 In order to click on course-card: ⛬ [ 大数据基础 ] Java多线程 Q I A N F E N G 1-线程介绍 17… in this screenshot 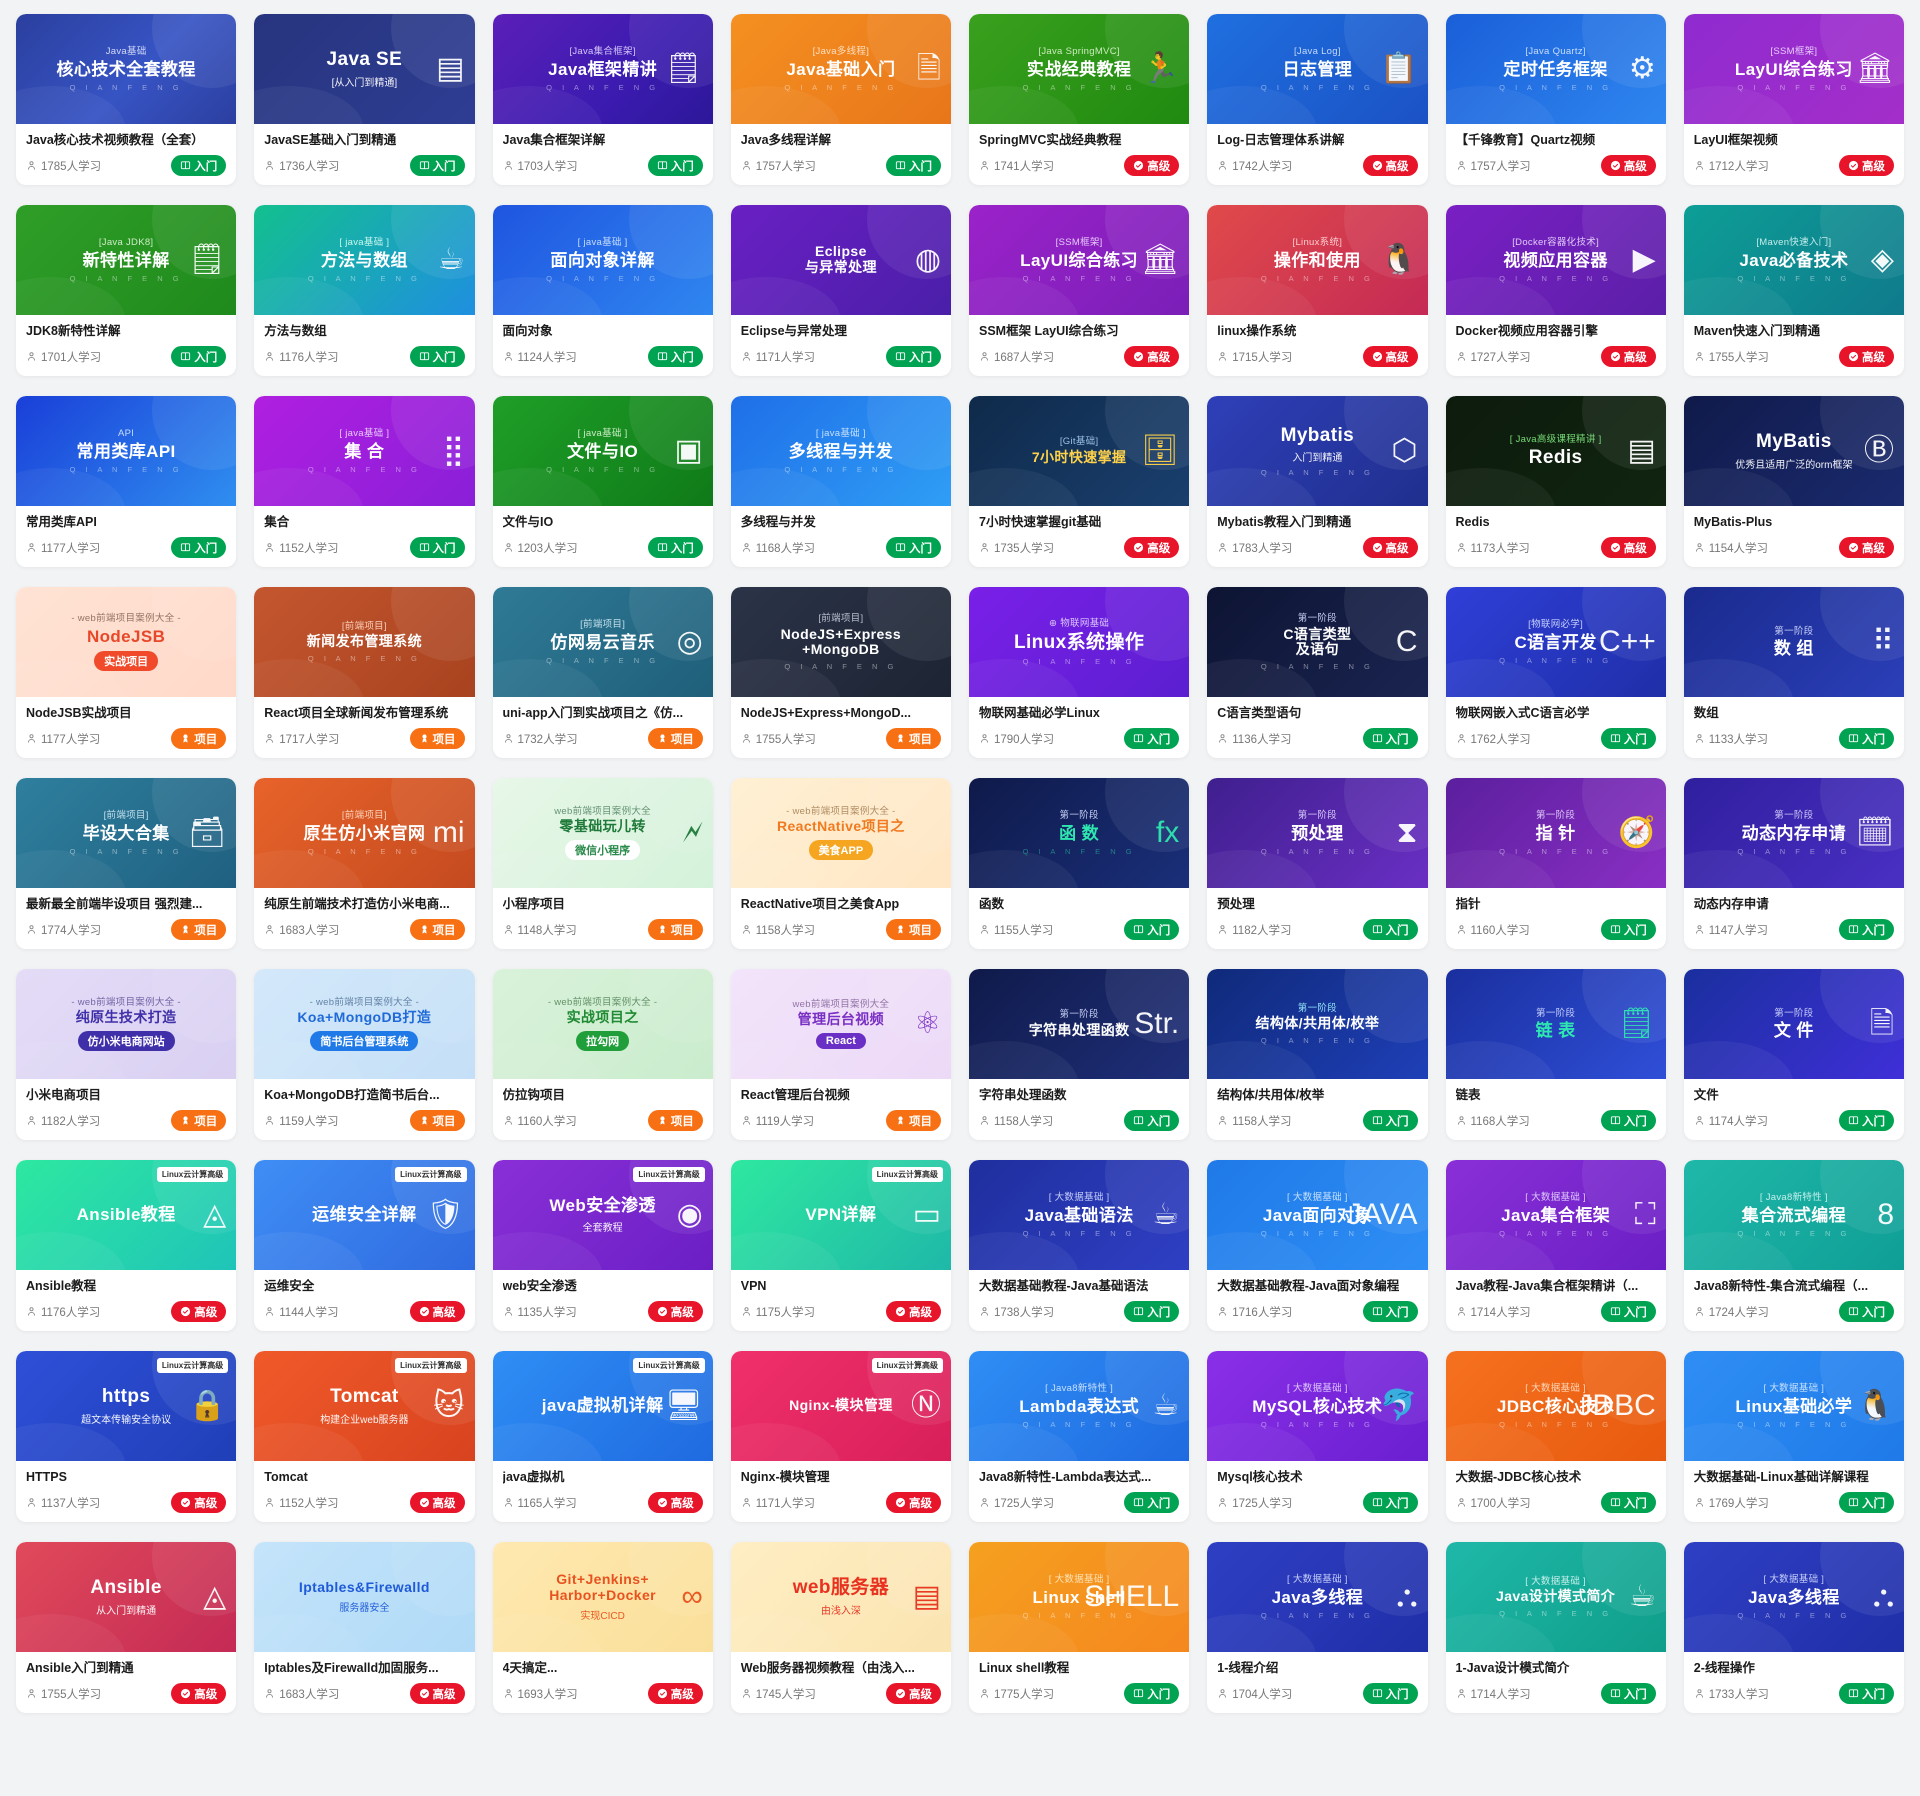, I will do `click(1317, 1627)`.